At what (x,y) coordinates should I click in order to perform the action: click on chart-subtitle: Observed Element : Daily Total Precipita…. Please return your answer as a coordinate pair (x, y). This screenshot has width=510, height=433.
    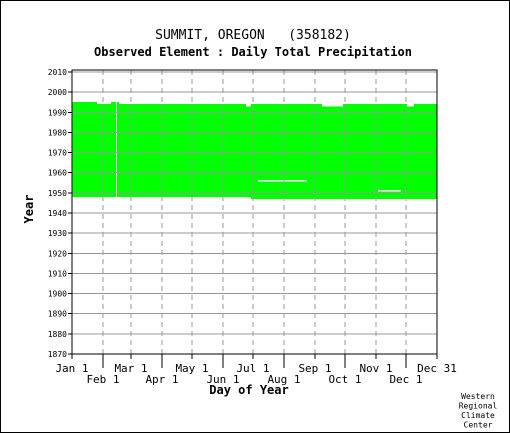
    Looking at the image, I should click on (253, 52).